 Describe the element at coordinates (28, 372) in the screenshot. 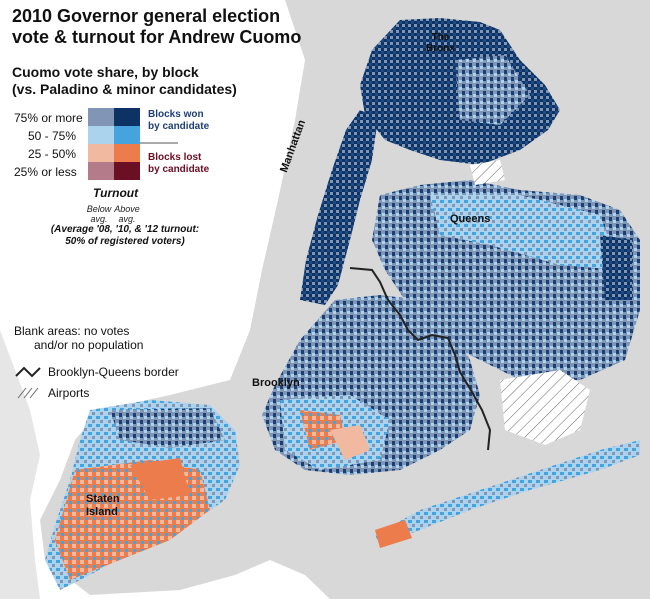

I see `border-legend-icon` at that location.